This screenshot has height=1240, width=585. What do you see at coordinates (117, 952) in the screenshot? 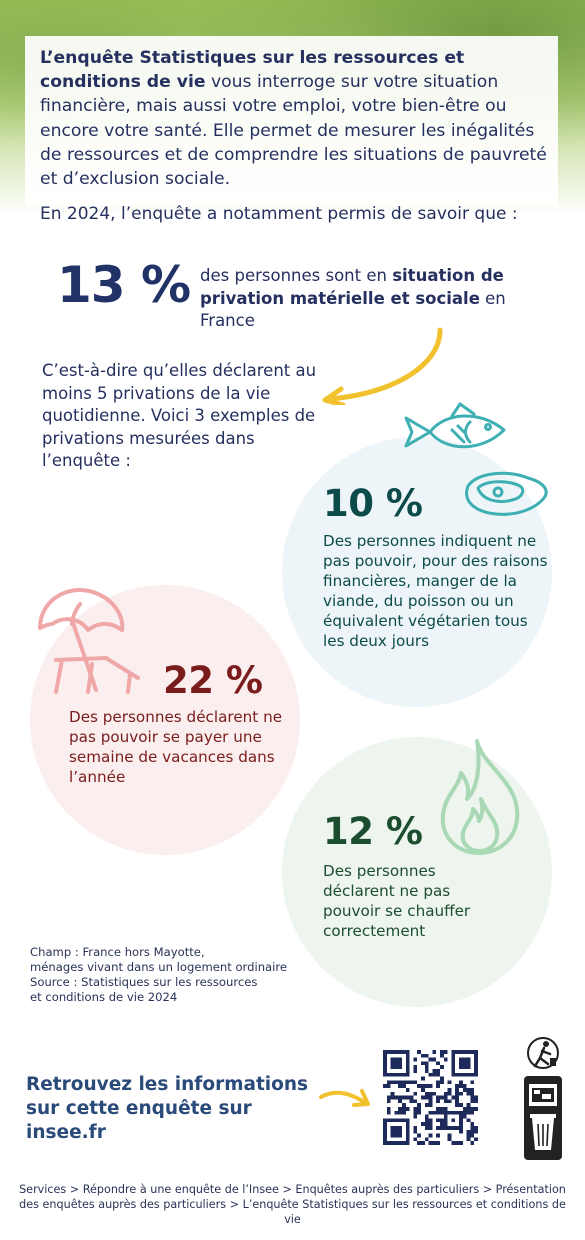
I see `scope-line-1: Champ : France hors Mayotte,` at bounding box center [117, 952].